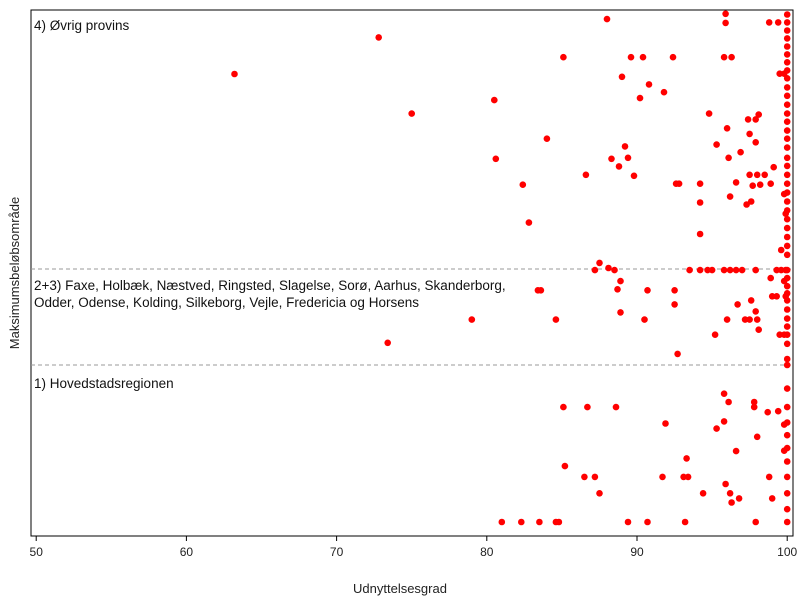  Describe the element at coordinates (14, 273) in the screenshot. I see `y-axis-title: Maksimumsbeløbsområde` at that location.